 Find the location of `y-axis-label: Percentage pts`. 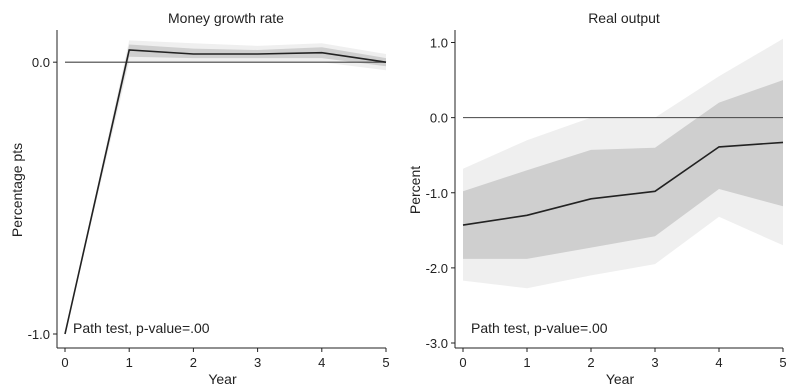

y-axis-label: Percentage pts is located at coordinates (17, 190).